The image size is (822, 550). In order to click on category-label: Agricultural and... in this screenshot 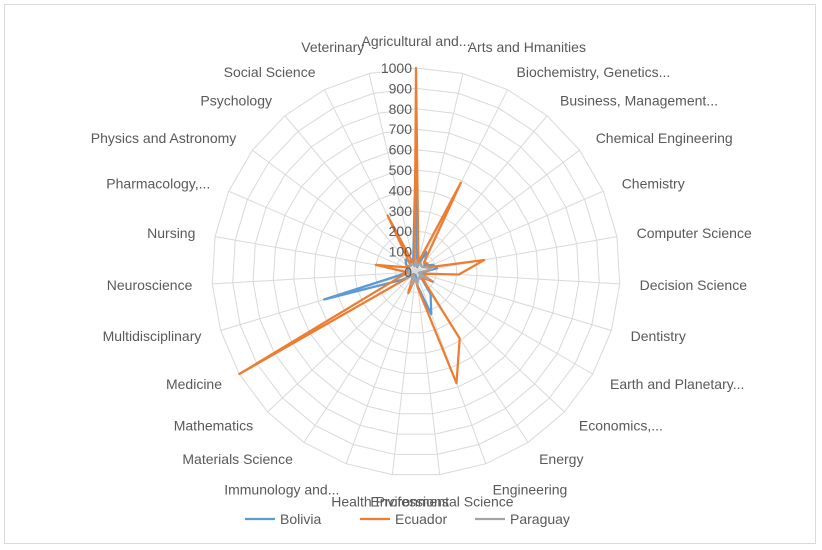, I will do `click(416, 41)`.